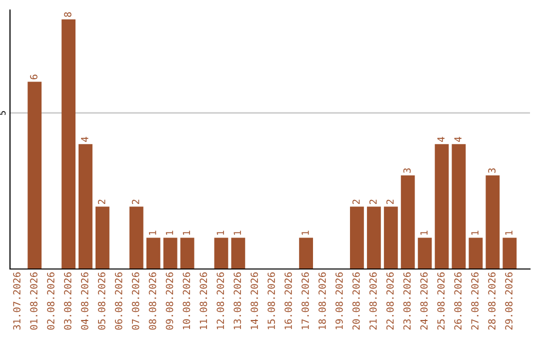 The image size is (540, 340). What do you see at coordinates (254, 301) in the screenshot?
I see `x-tick-label: 14.08.2026` at bounding box center [254, 301].